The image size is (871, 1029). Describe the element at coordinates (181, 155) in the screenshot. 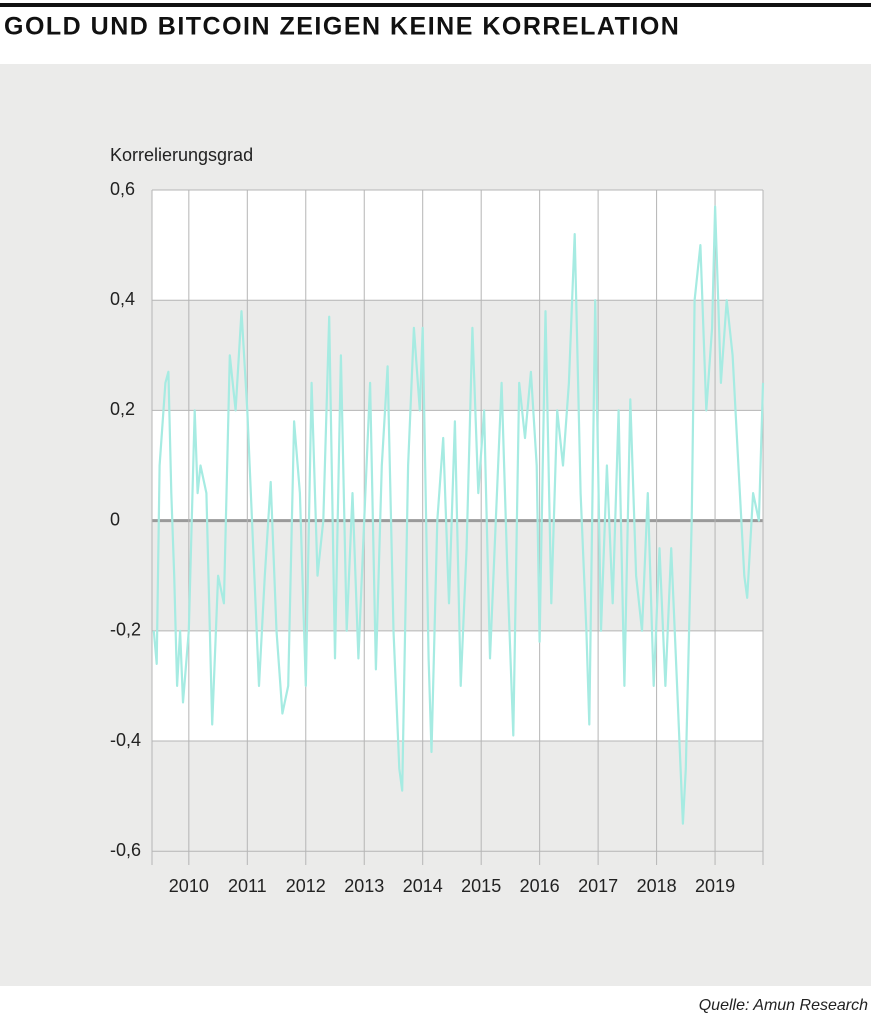

I see `y-axis-label: Korrelierungsgrad` at that location.